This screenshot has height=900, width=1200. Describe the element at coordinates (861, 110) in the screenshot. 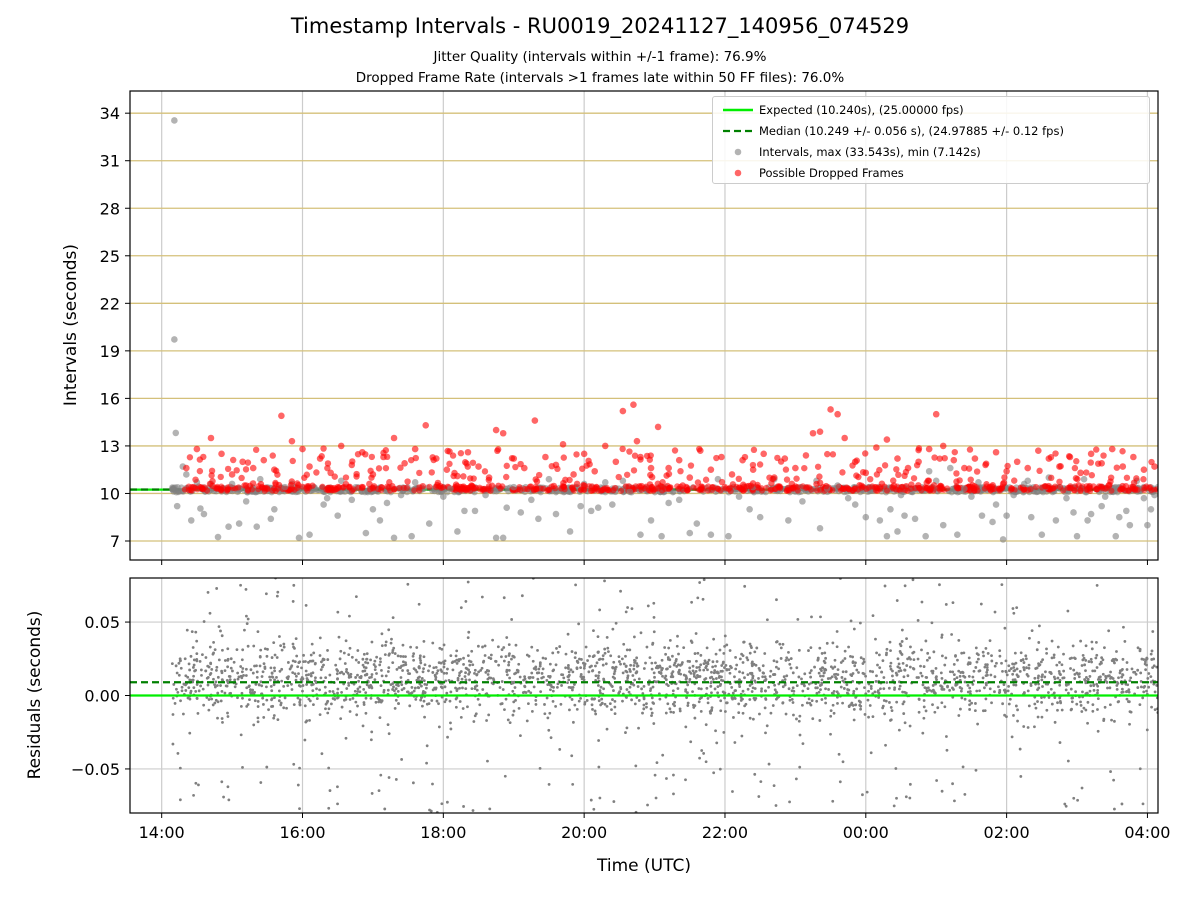

I see `legend-label-expected: Expected (10.240s), (25.00000 fps)` at that location.